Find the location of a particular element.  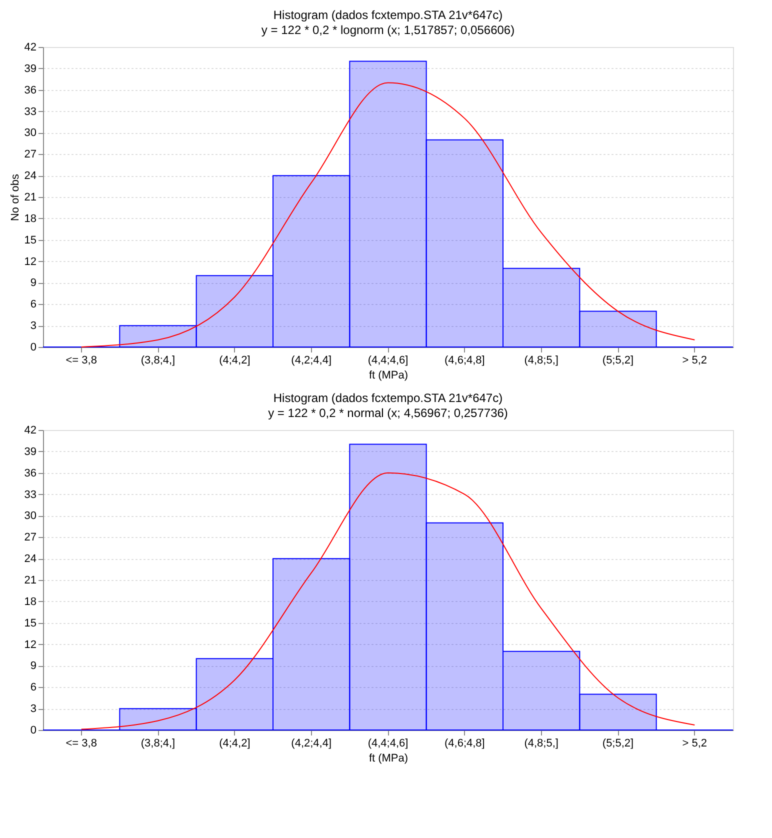

chart-subtitle: y = 122 * 0,2 * lognorm (x; 1,517857; 0,056606) is located at coordinates (388, 30).